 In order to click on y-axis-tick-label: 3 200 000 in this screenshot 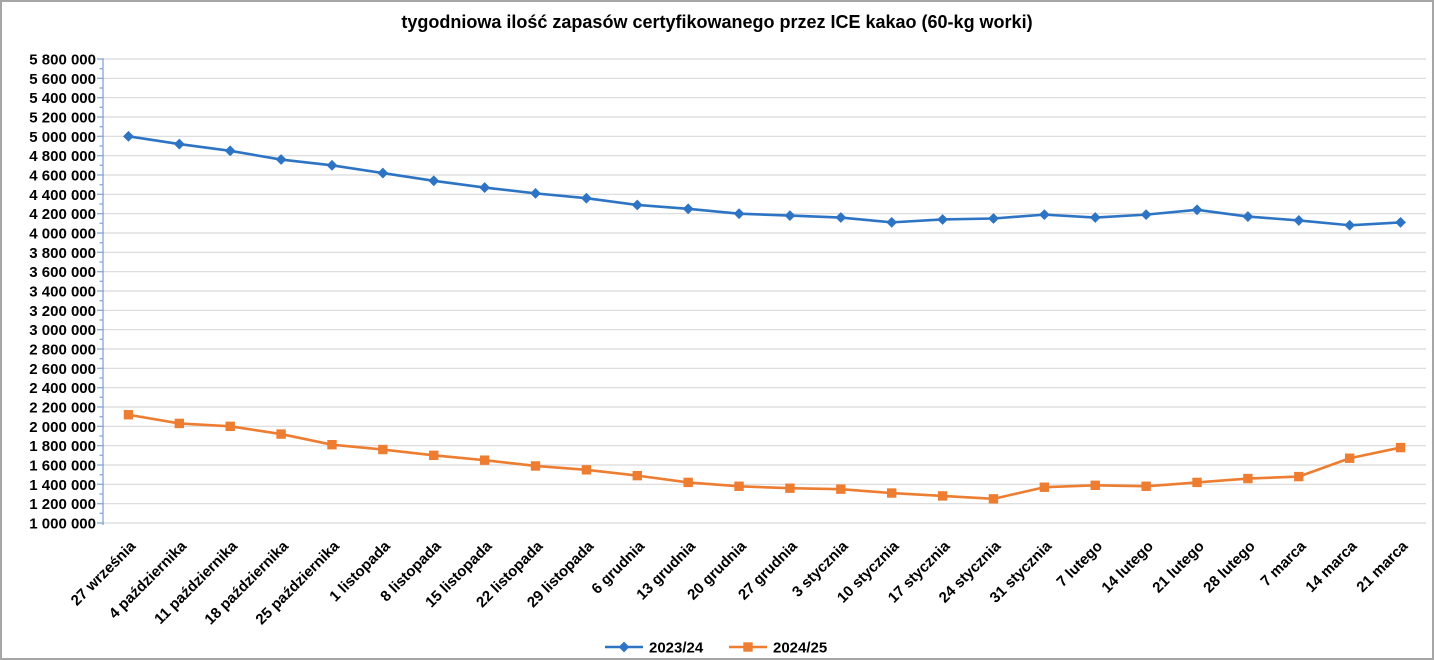, I will do `click(62, 311)`.